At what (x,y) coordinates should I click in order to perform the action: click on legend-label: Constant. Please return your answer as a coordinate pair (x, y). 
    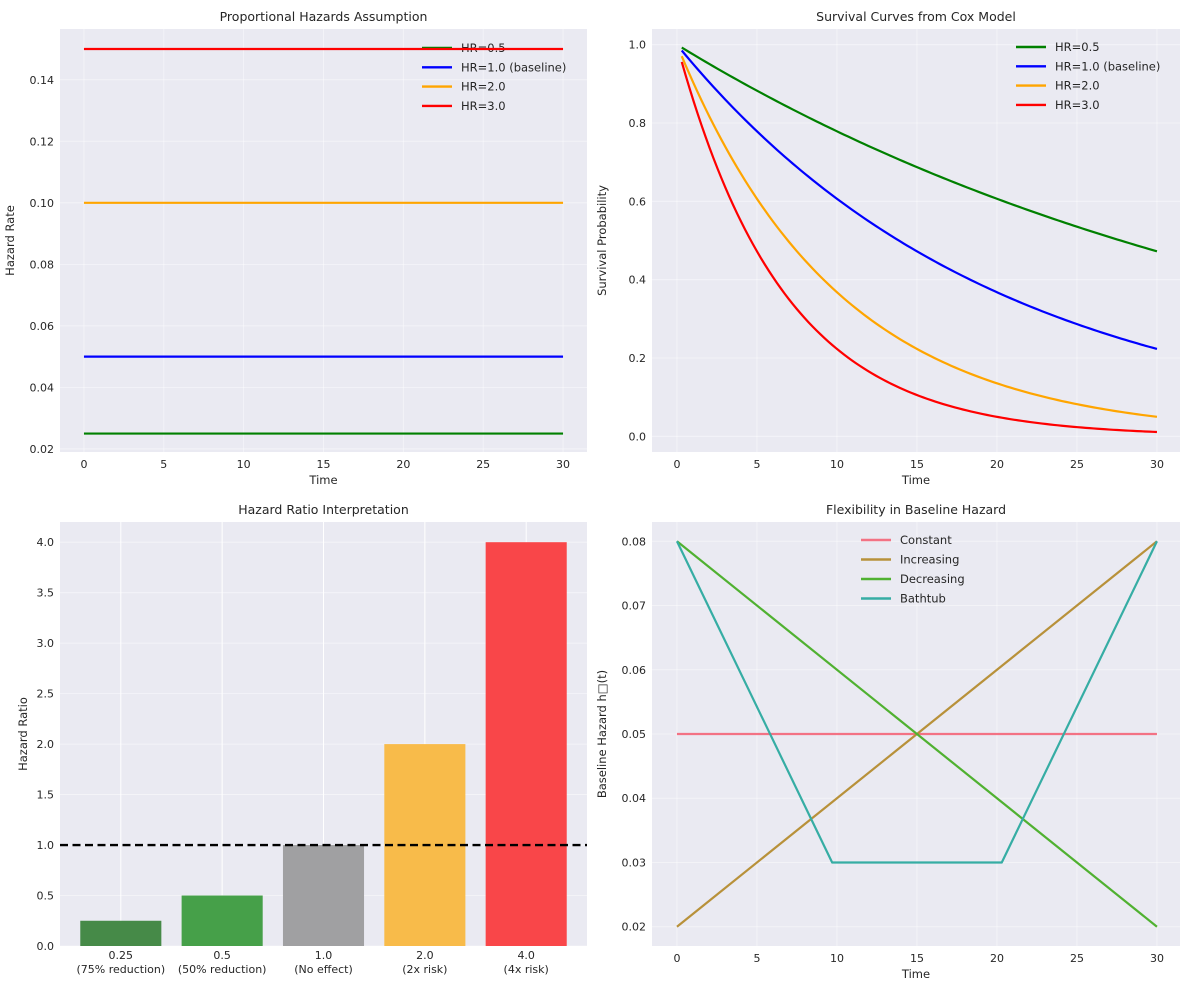
    Looking at the image, I should click on (926, 540).